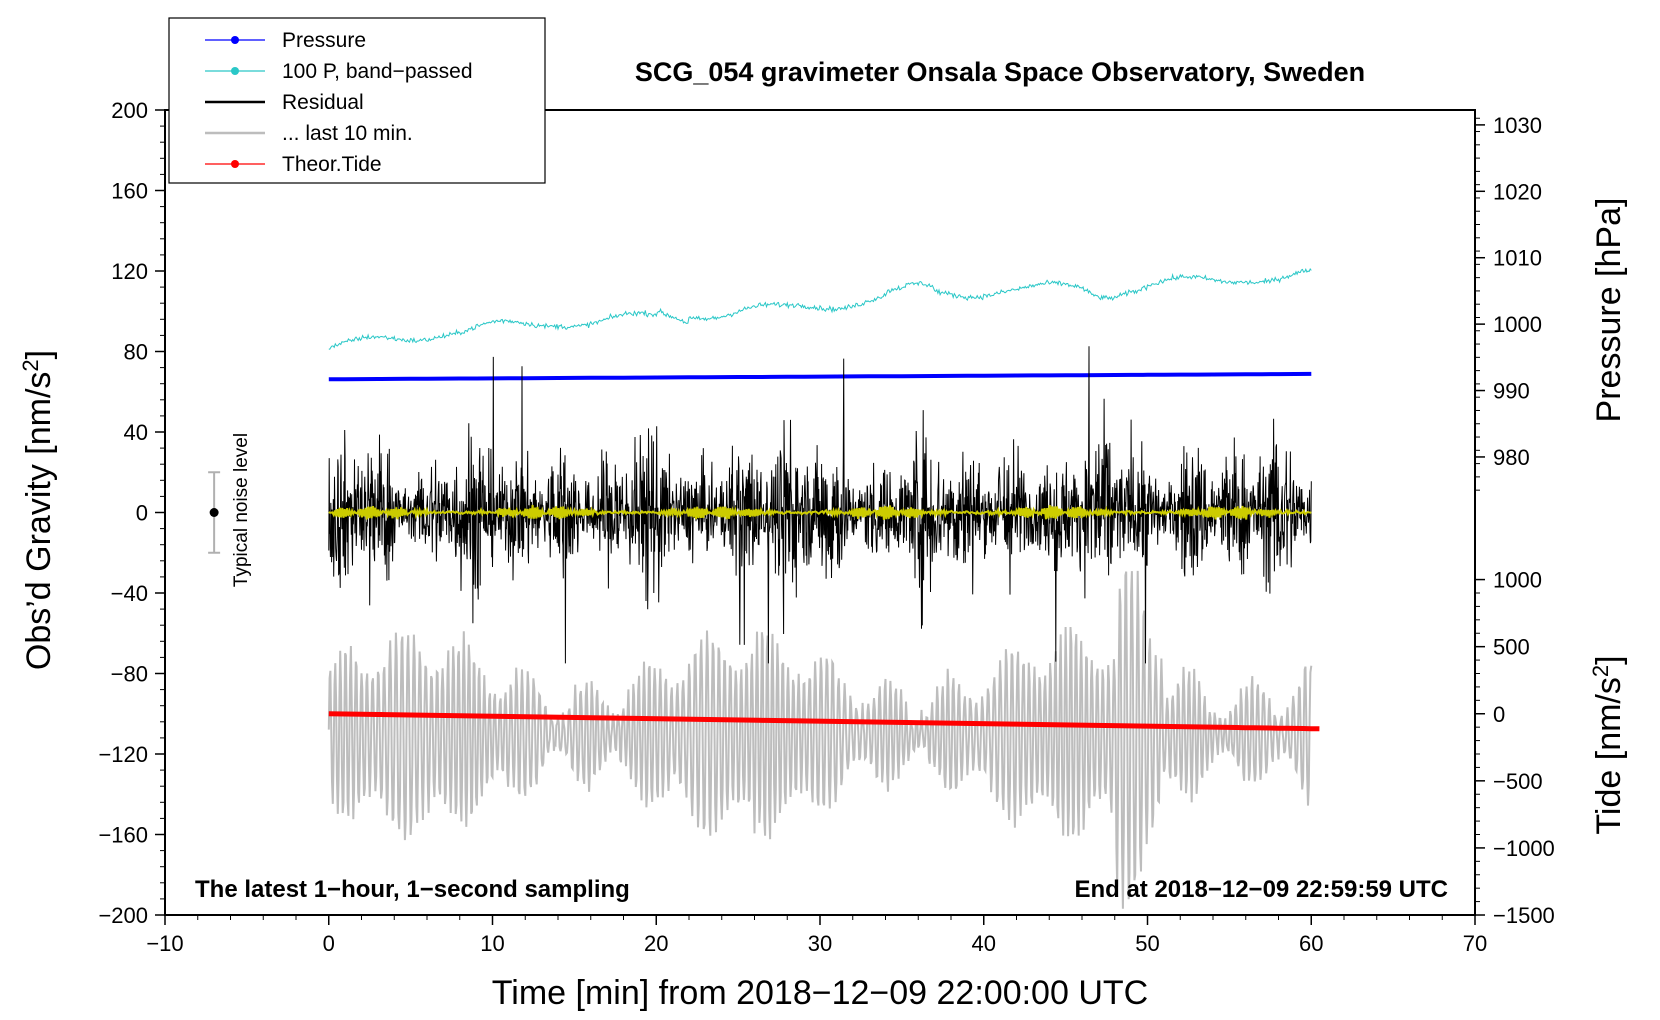  What do you see at coordinates (39, 354) in the screenshot?
I see `y-axis-title-end: ]` at bounding box center [39, 354].